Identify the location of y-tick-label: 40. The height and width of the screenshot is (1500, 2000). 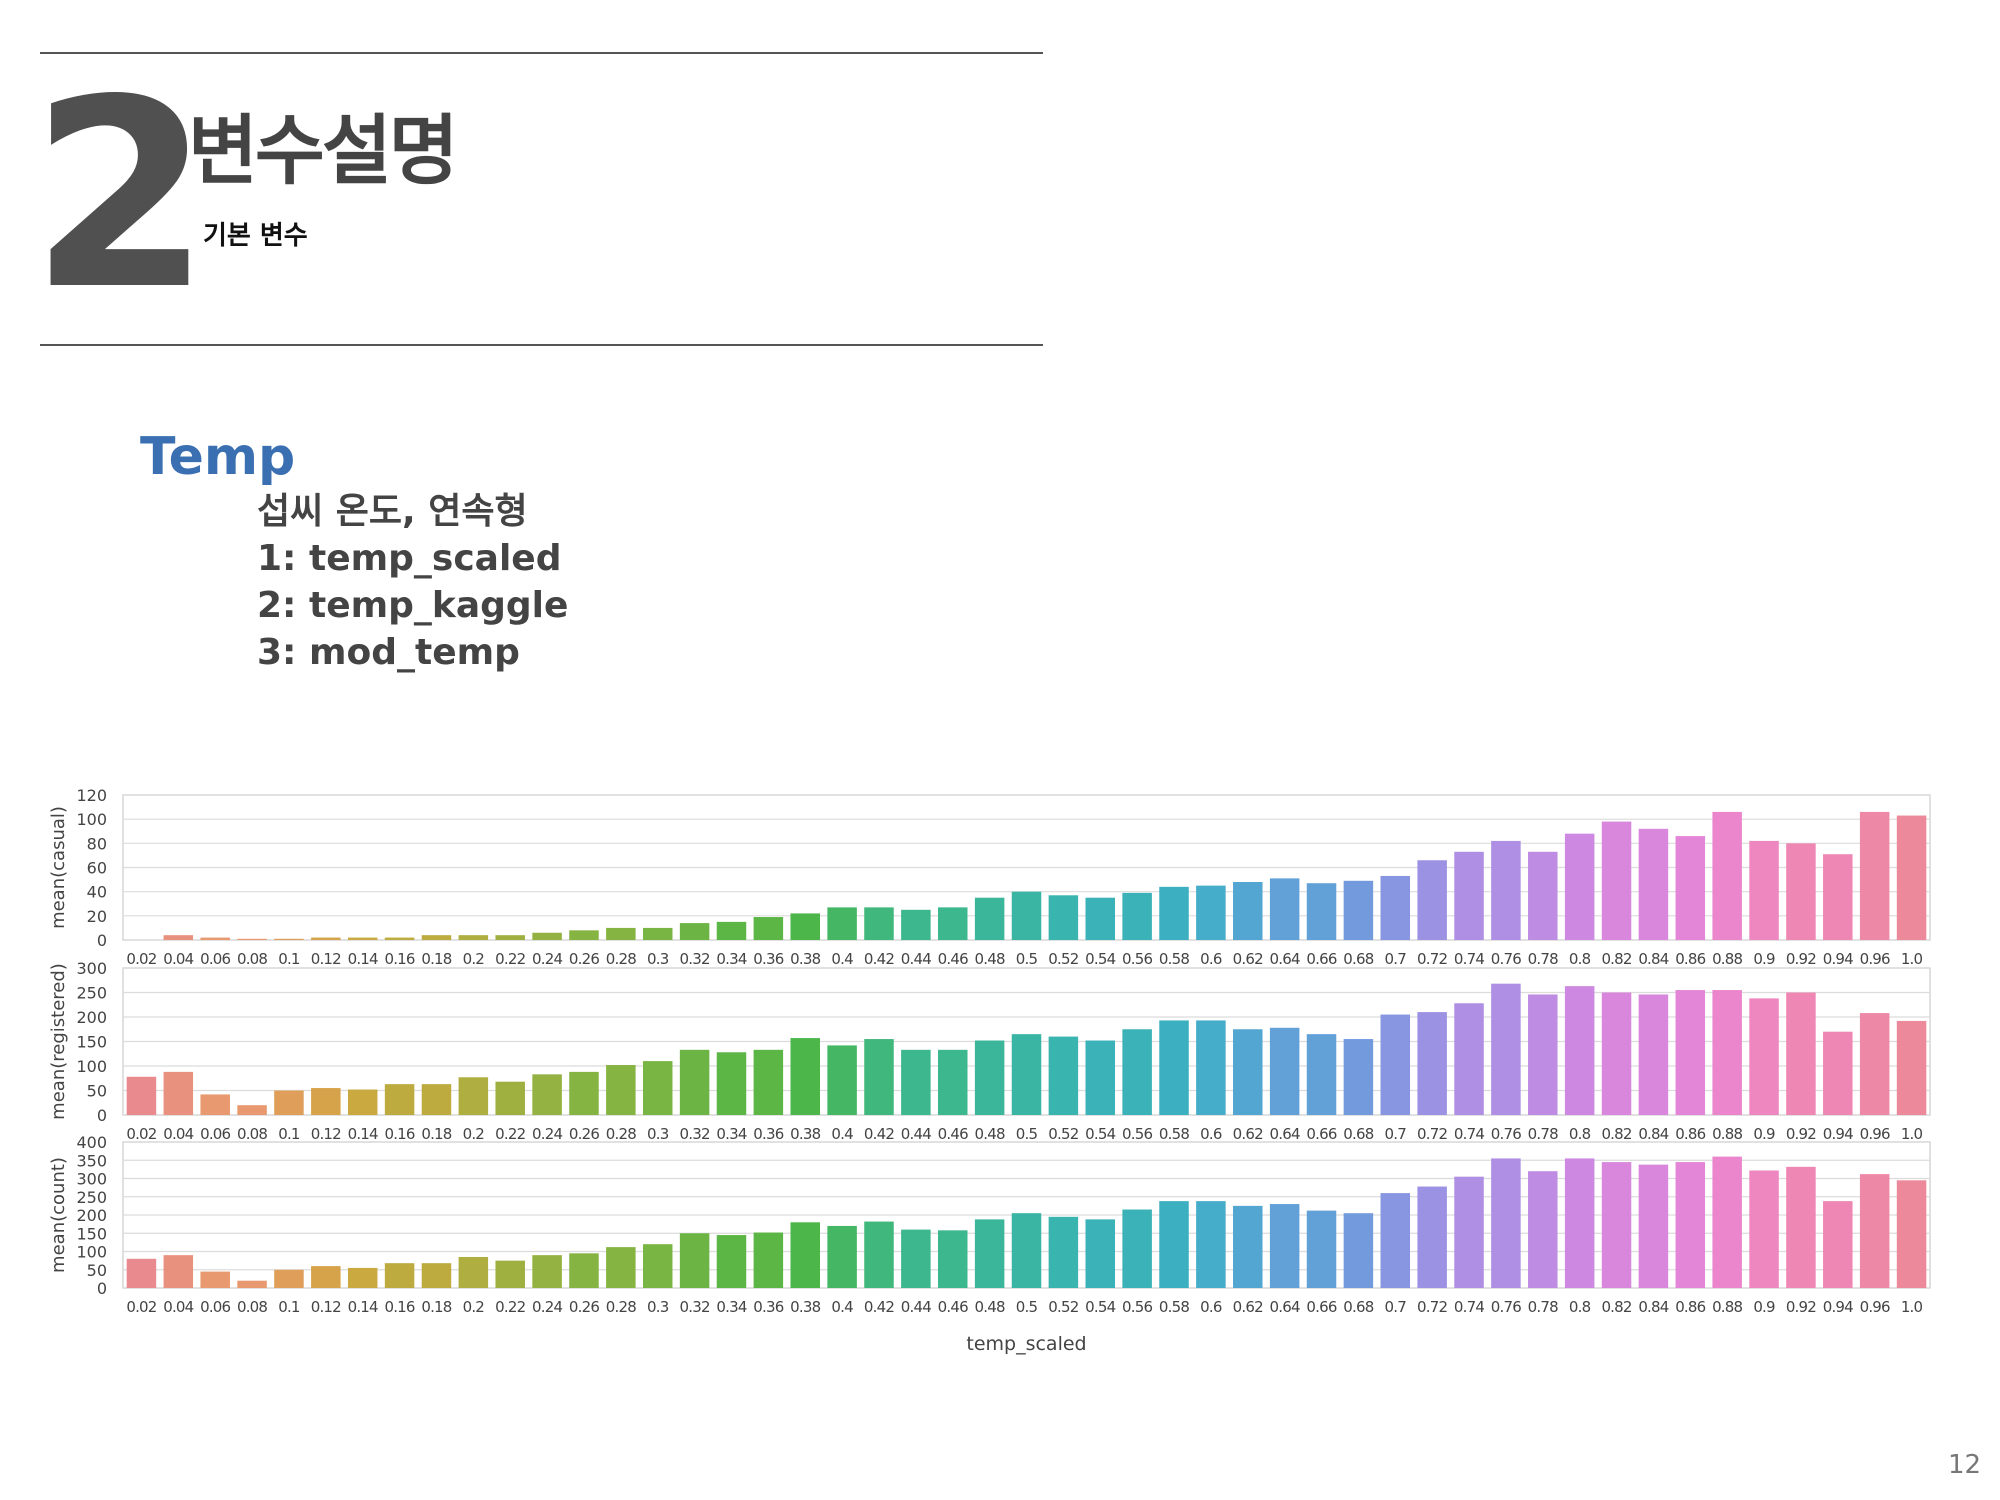
(97, 892).